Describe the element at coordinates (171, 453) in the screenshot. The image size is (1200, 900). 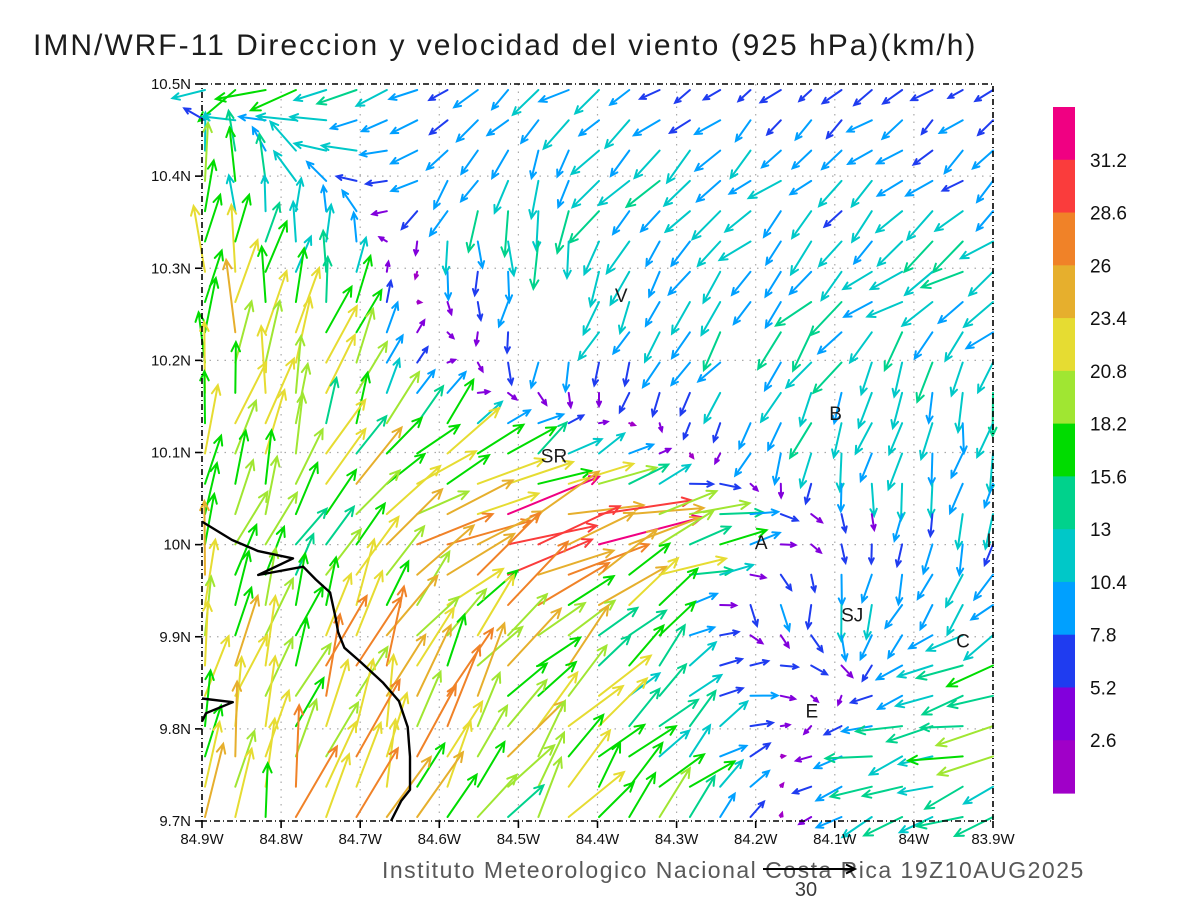
I see `y-tick-label: 10.1N` at that location.